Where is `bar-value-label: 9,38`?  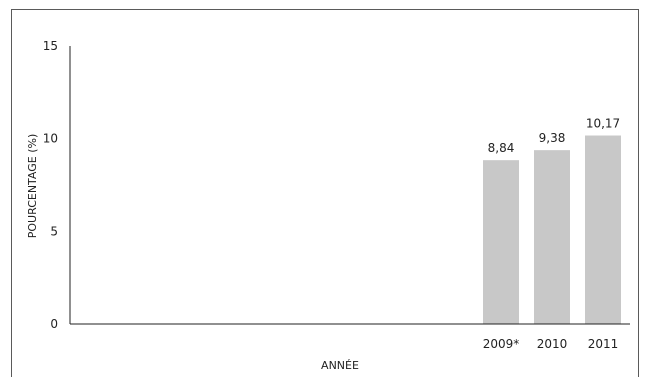
bar-value-label: 9,38 is located at coordinates (552, 138).